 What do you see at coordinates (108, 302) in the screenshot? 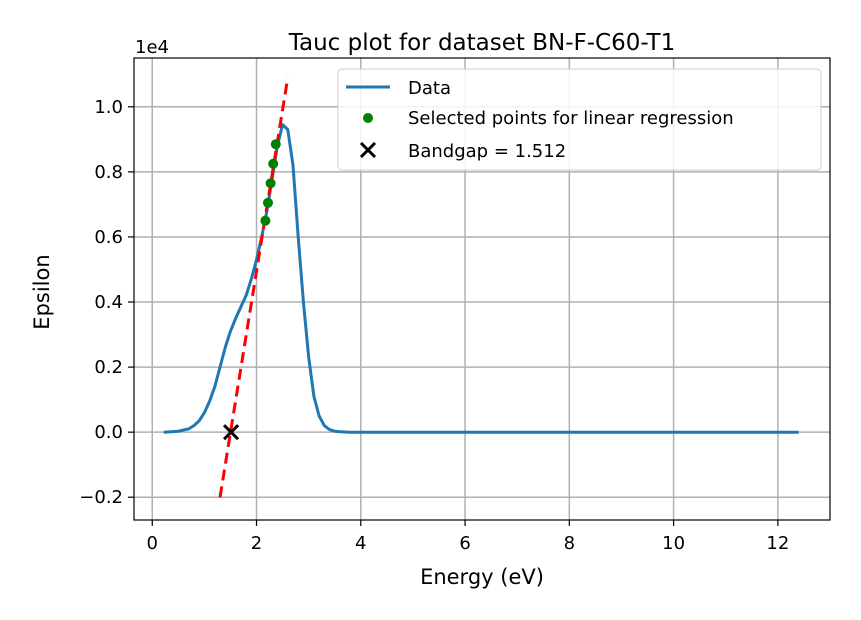
I see `y-tick-label: 0.4` at bounding box center [108, 302].